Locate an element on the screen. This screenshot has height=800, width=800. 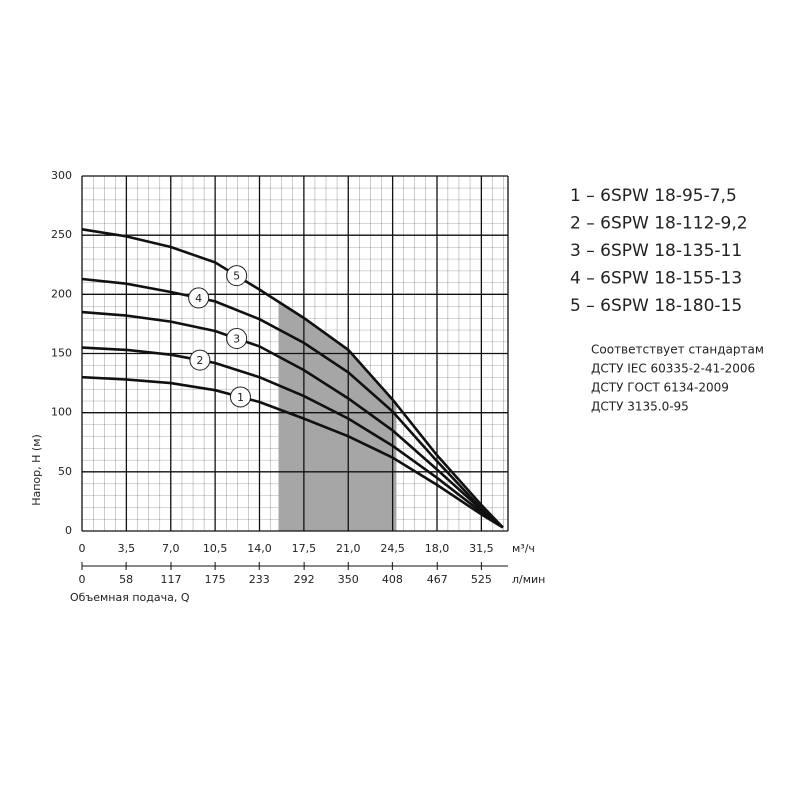
x-tick-label: 14,0 is located at coordinates (259, 548).